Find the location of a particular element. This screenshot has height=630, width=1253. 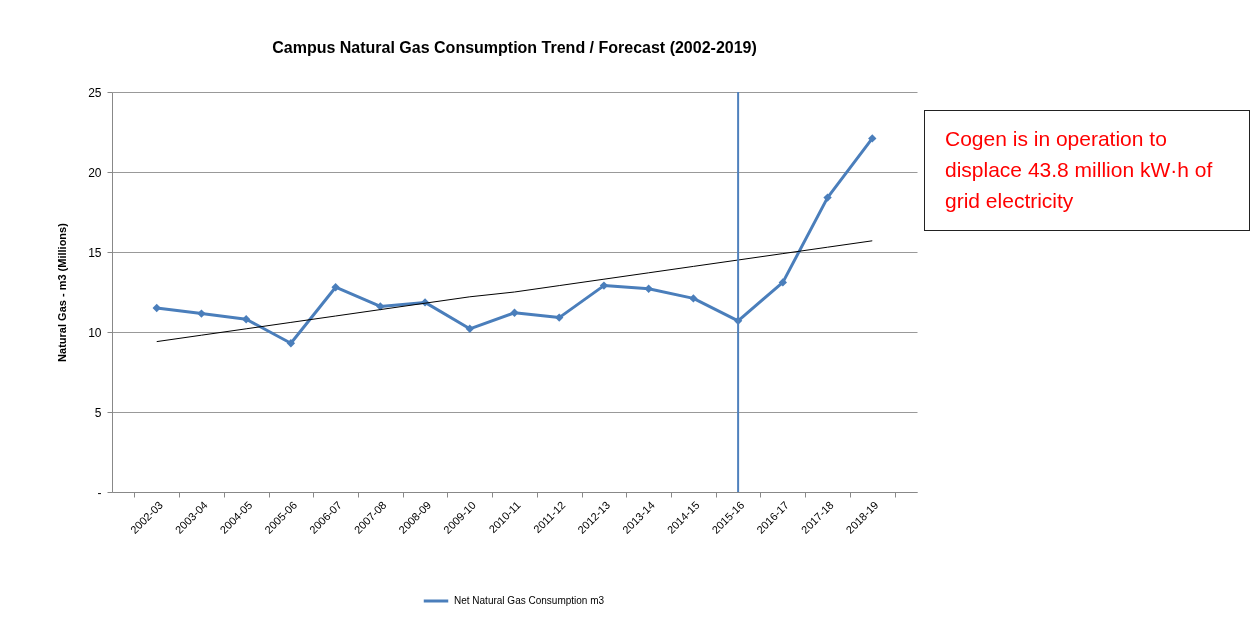

y-tick-label: 20 is located at coordinates (95, 172).